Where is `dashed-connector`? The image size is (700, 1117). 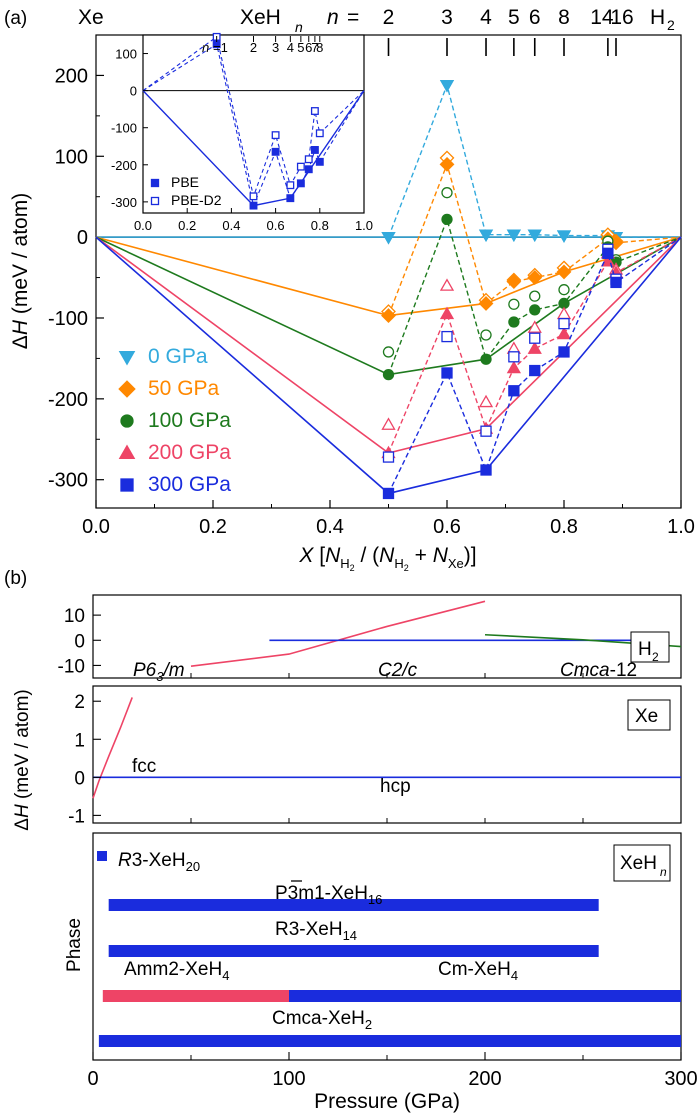
dashed-connector is located at coordinates (534, 365).